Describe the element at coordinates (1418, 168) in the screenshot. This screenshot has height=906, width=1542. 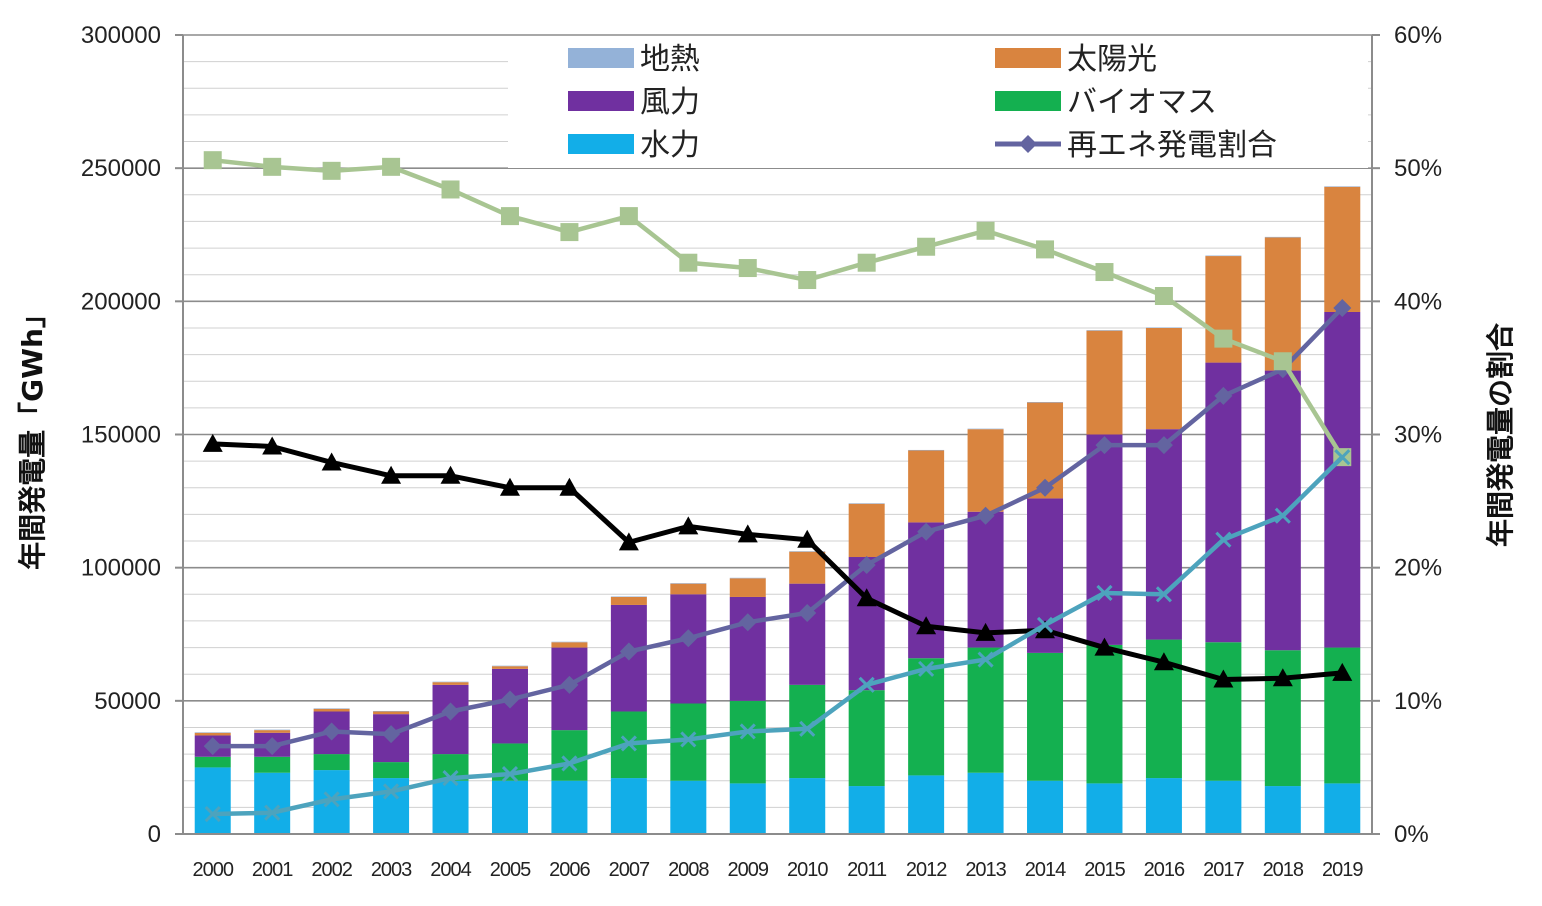
I see `right-tick-label: 50%` at that location.